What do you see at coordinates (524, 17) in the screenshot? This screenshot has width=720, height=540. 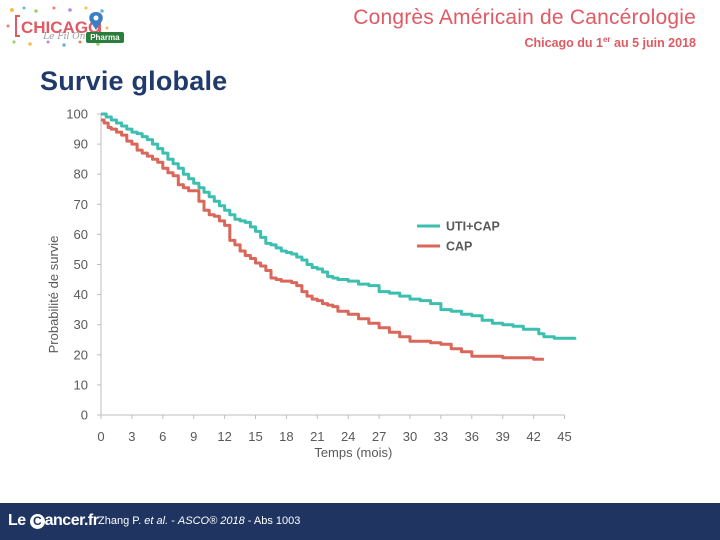 I see `congress-title: Congrès Américain de Cancérologie` at bounding box center [524, 17].